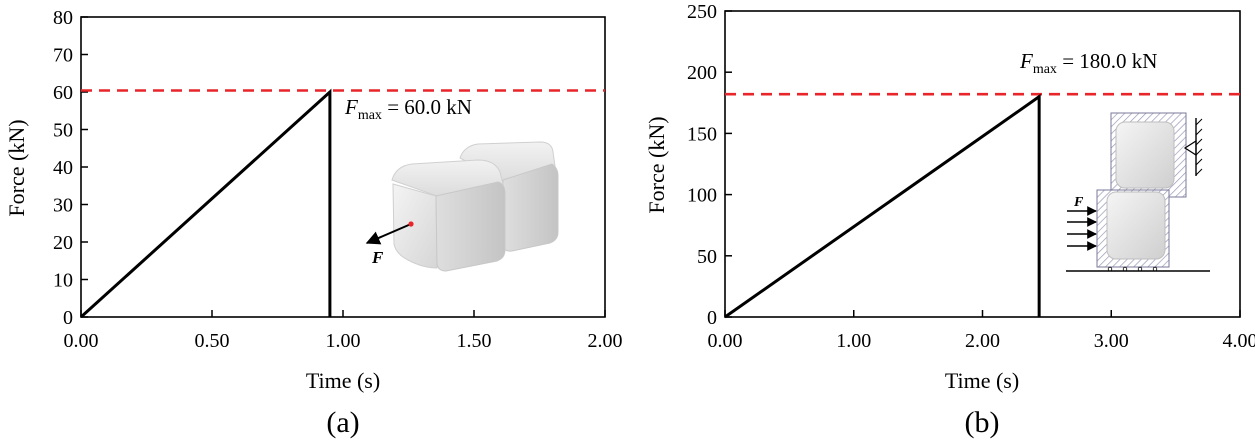 The width and height of the screenshot is (1255, 443). What do you see at coordinates (474, 341) in the screenshot?
I see `x-tick-label: 1.50` at bounding box center [474, 341].